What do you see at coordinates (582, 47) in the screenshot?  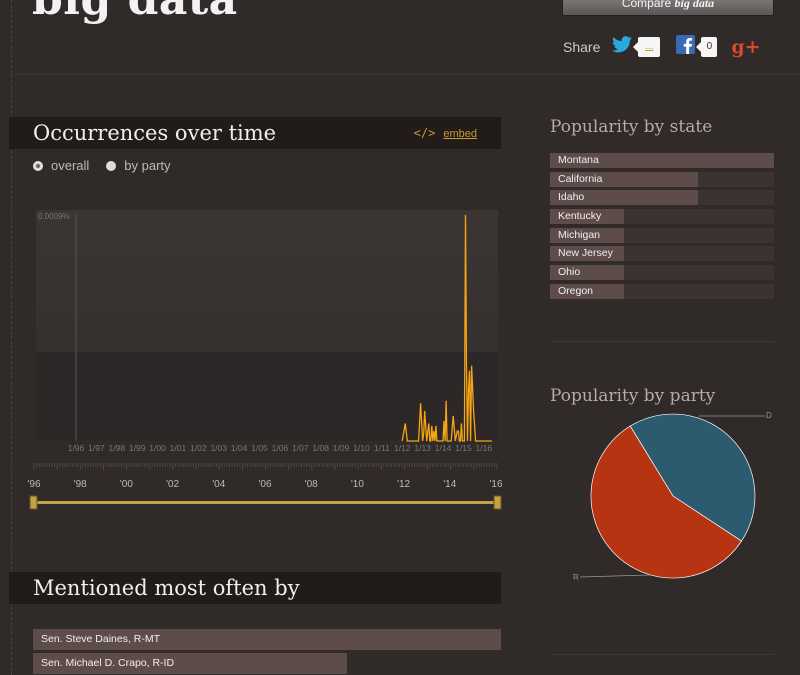 I see `share-label: Share` at bounding box center [582, 47].